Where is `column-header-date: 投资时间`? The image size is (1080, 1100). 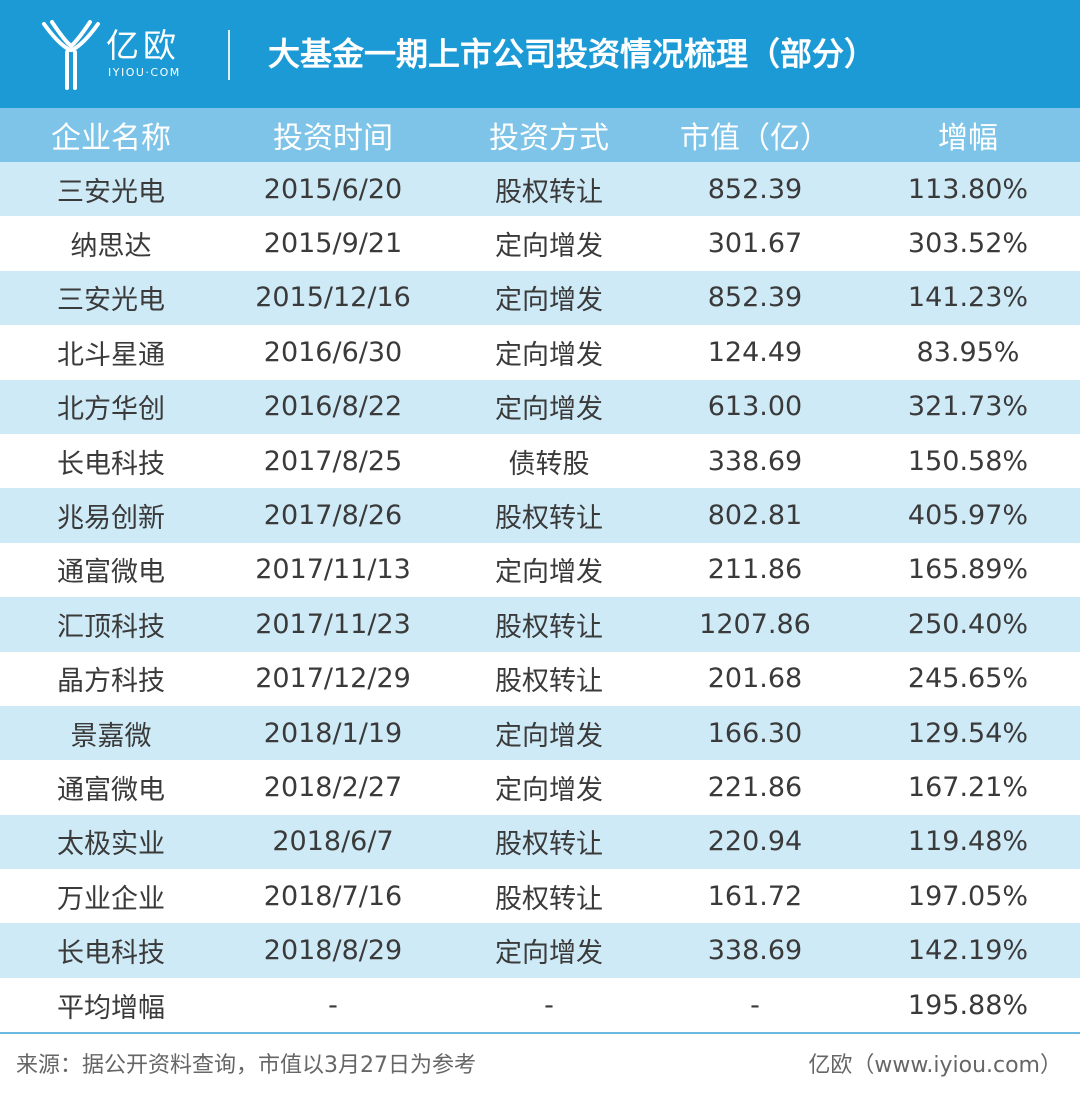 column-header-date: 投资时间 is located at coordinates (333, 138).